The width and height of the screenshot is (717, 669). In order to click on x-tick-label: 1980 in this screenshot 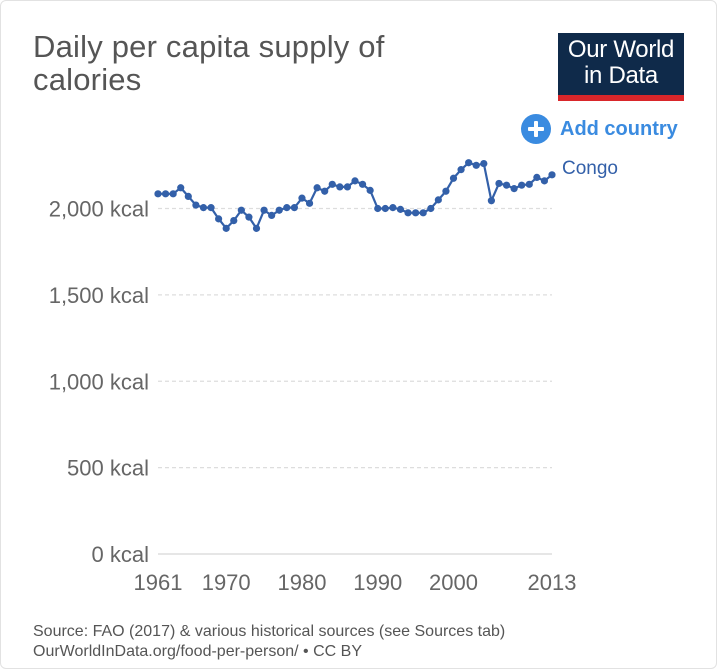, I will do `click(301, 582)`.